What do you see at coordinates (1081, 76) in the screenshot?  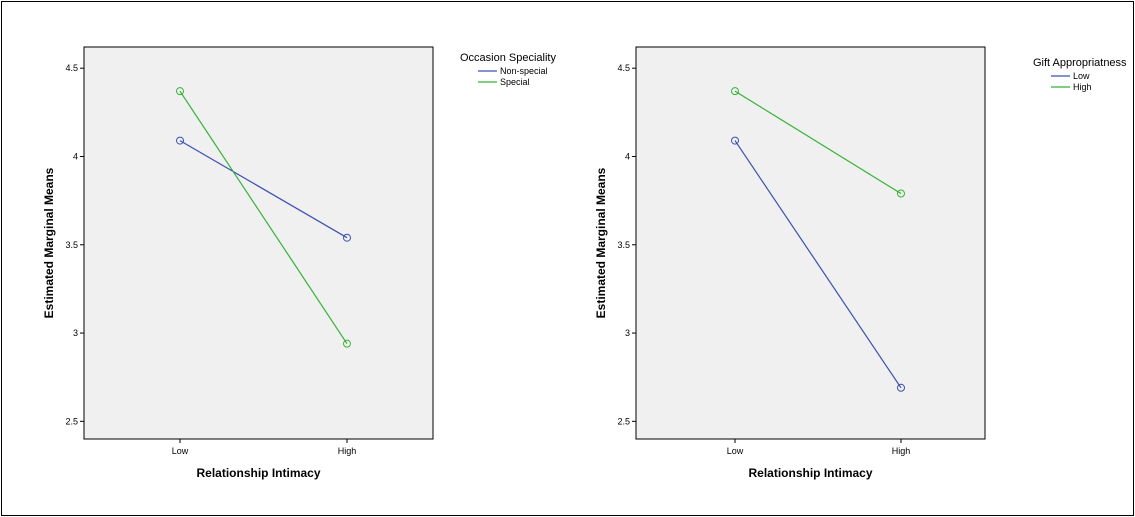 I see `legend-label: Low` at bounding box center [1081, 76].